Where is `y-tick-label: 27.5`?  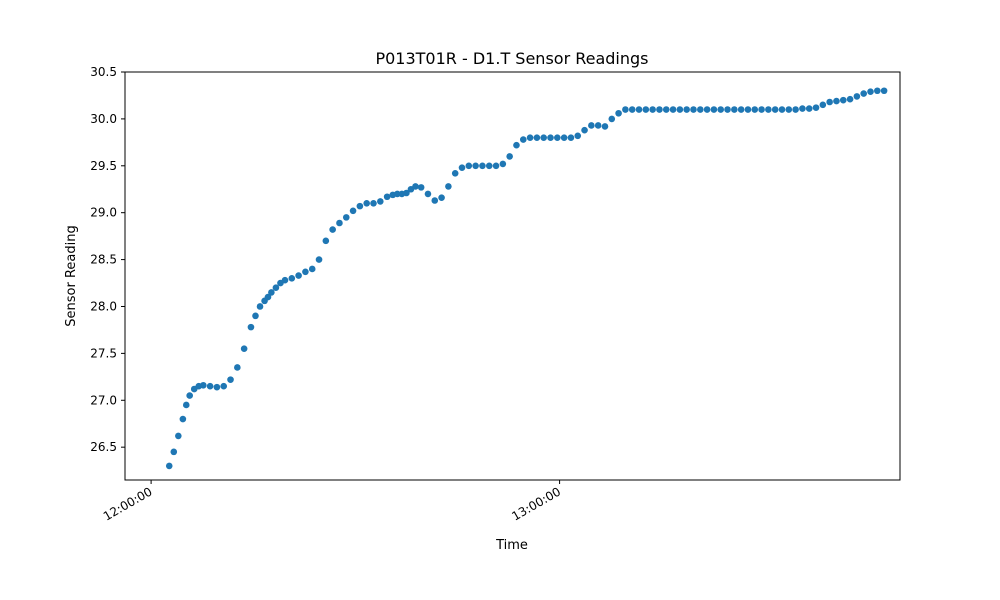 y-tick-label: 27.5 is located at coordinates (103, 353).